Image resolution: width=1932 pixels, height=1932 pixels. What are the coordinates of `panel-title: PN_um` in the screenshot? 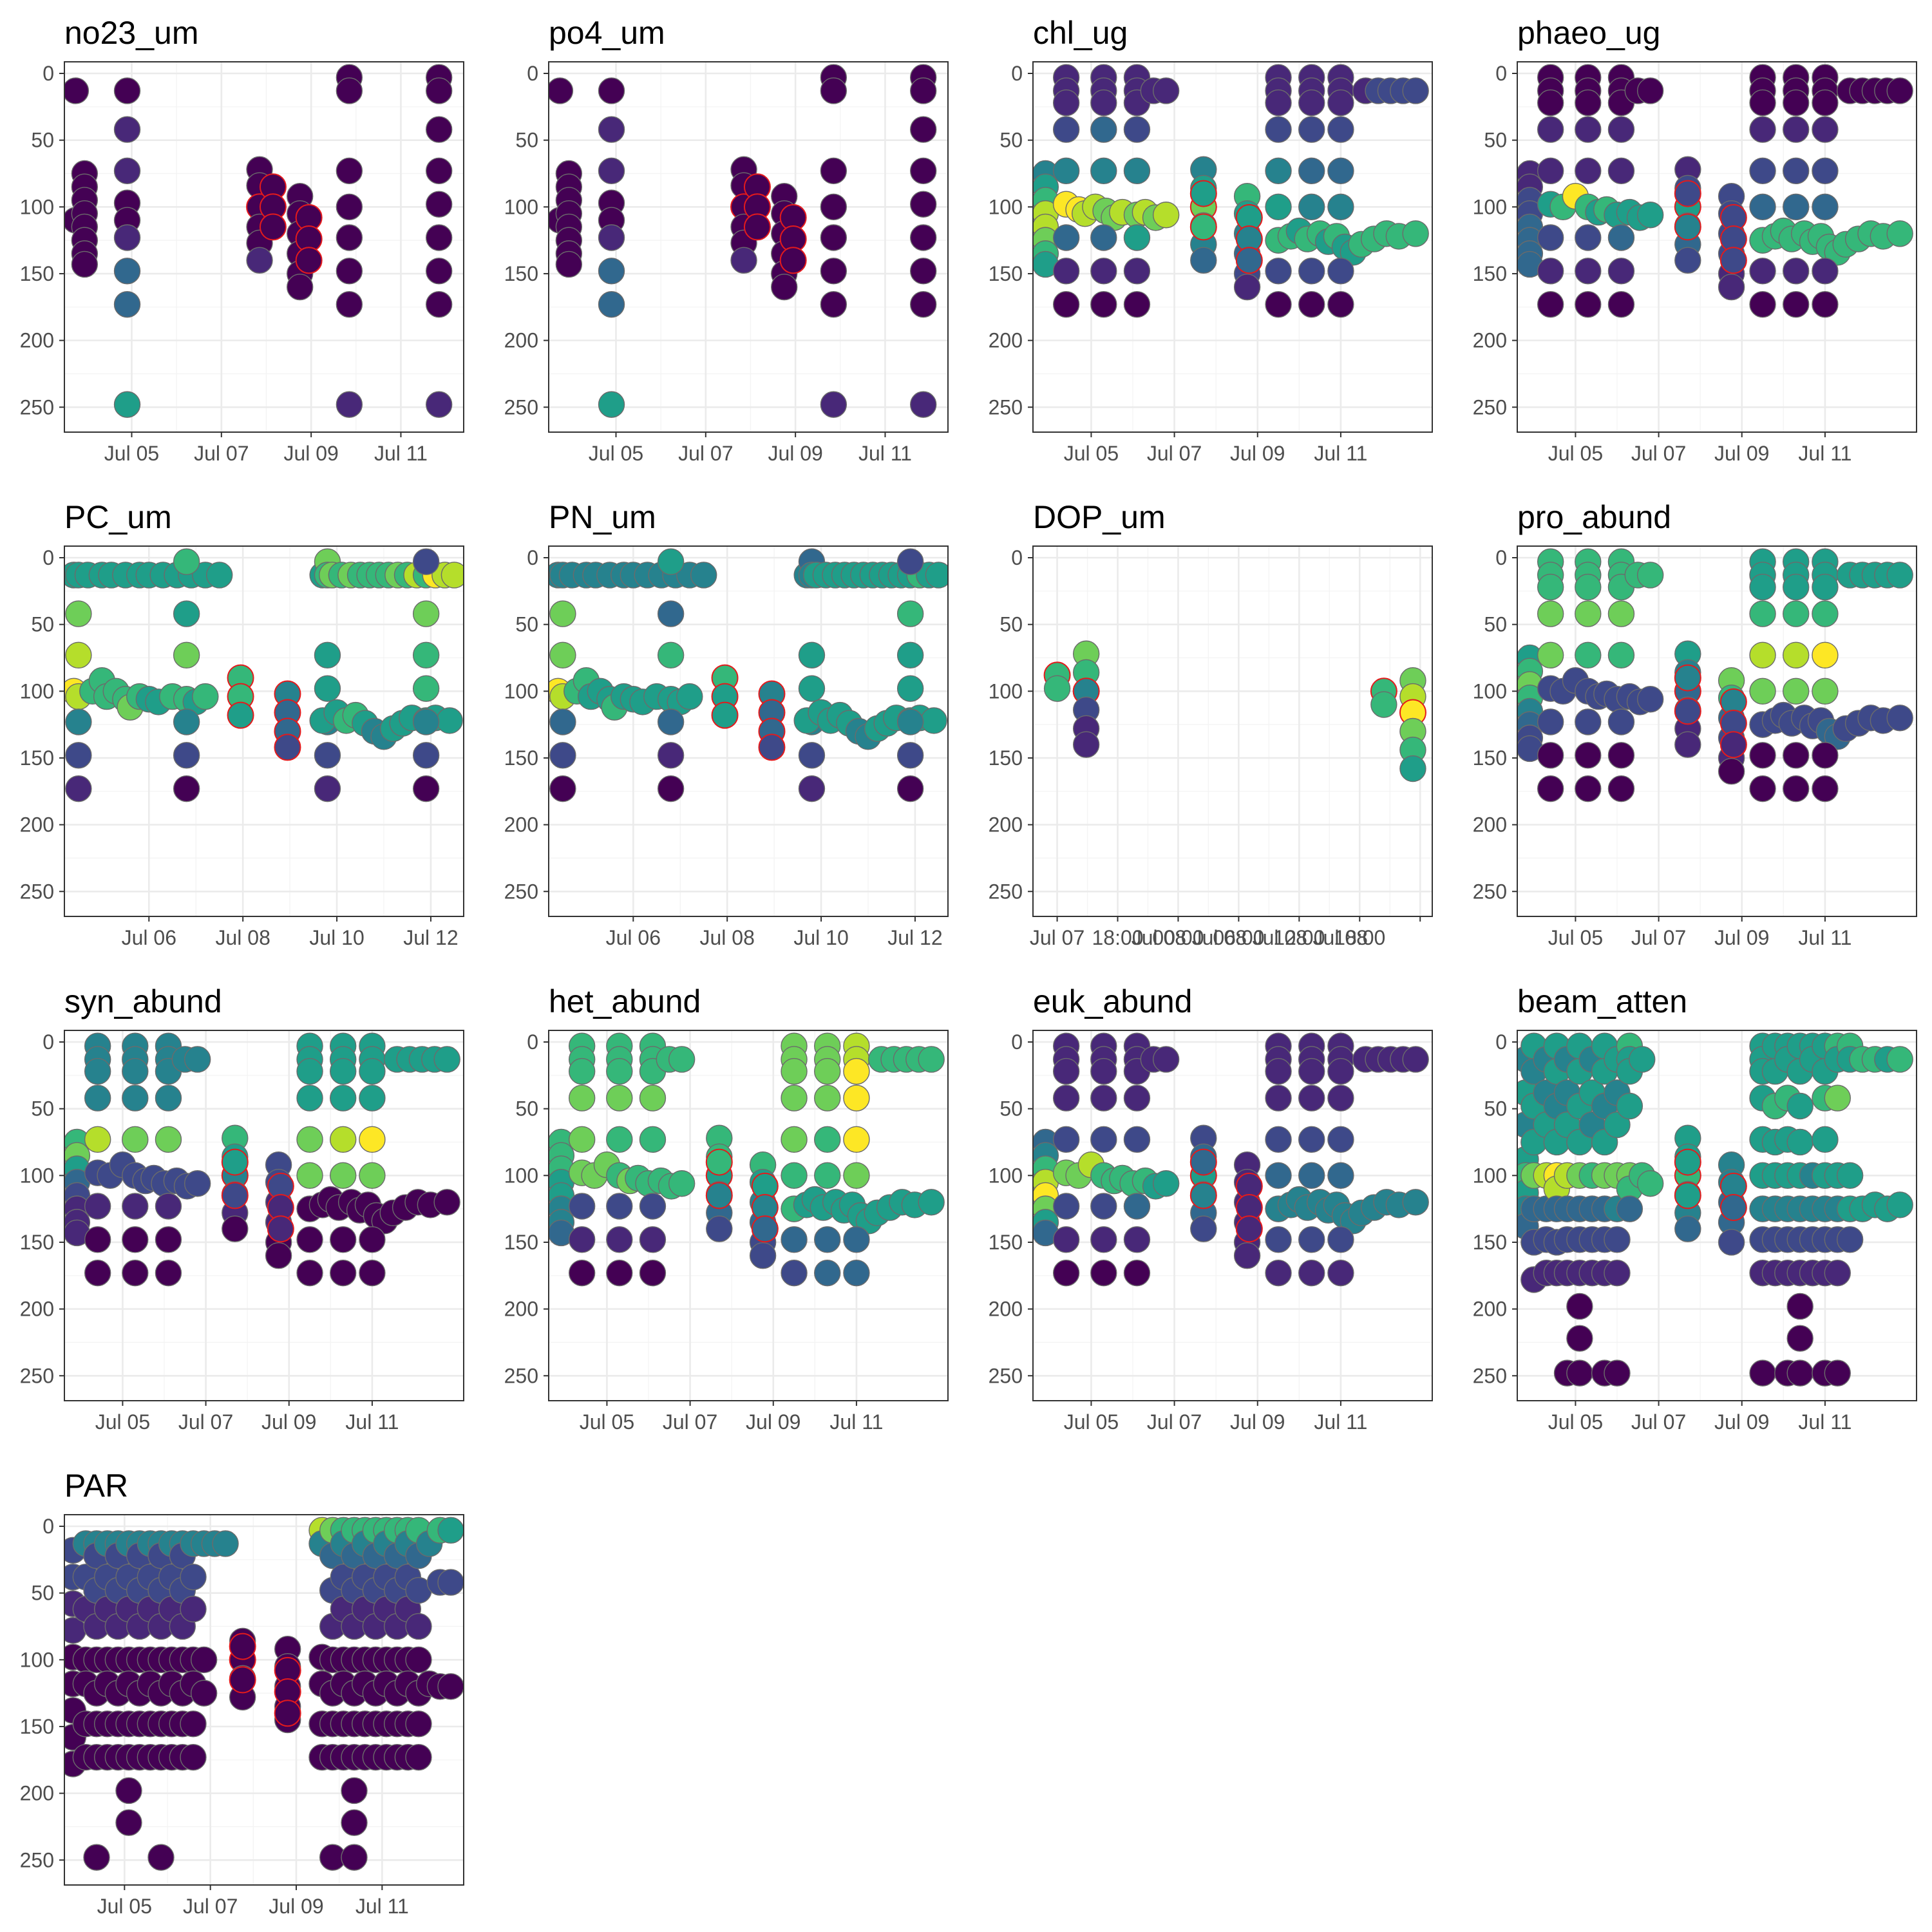 It's located at (603, 517).